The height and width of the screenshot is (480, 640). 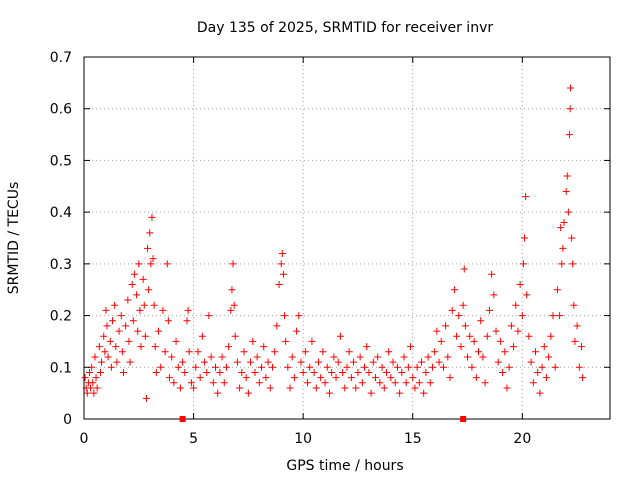 What do you see at coordinates (344, 466) in the screenshot?
I see `x-axis-label: GPS time / hours` at bounding box center [344, 466].